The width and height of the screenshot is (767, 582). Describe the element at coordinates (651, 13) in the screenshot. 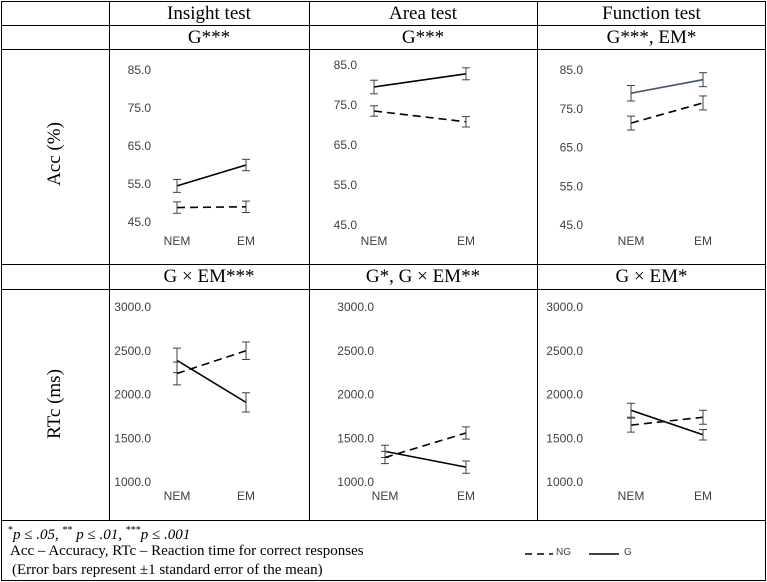

I see `column-header-function: Function test` at that location.